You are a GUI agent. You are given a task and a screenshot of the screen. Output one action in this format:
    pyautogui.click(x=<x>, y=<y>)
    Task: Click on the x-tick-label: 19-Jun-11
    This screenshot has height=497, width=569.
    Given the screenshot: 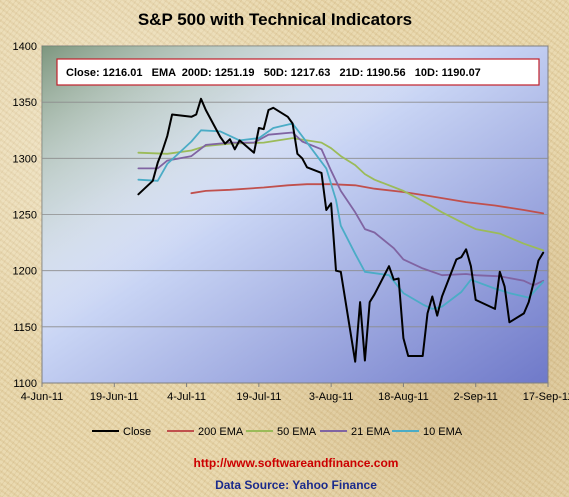 What is the action you would take?
    pyautogui.click(x=114, y=397)
    